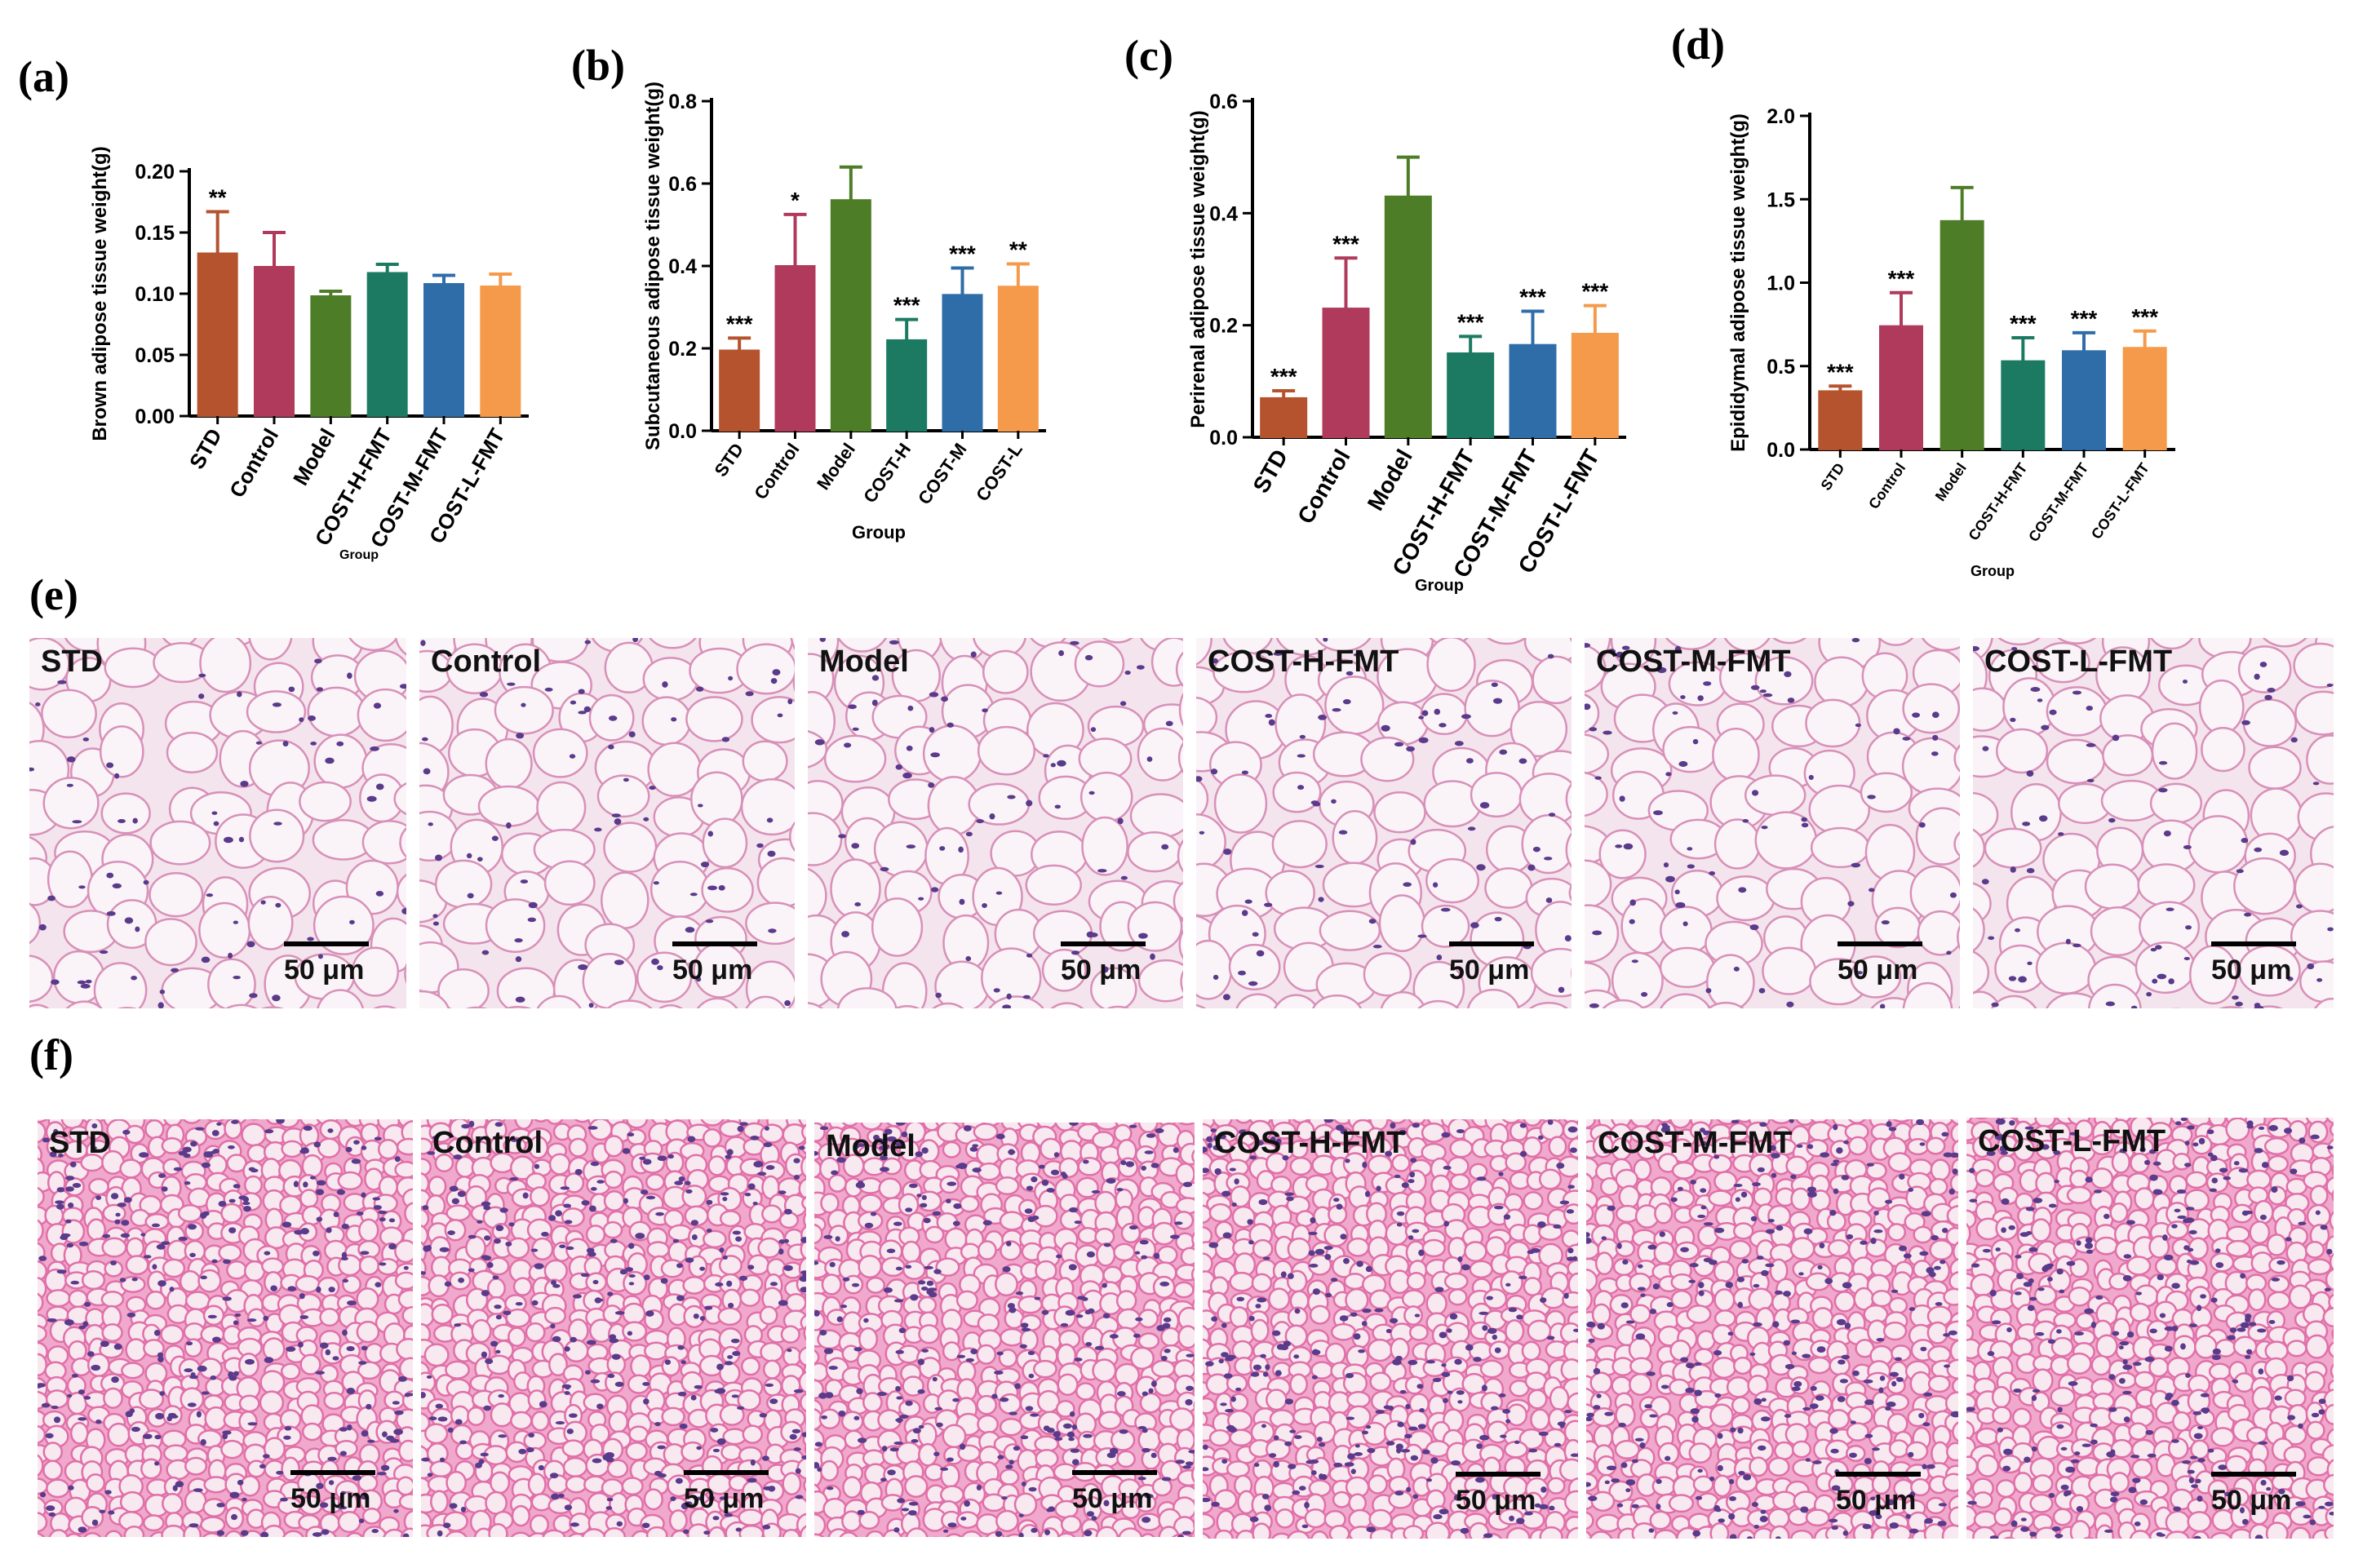 This screenshot has height=1568, width=2354. I want to click on tissue-texture, so click(225, 1328).